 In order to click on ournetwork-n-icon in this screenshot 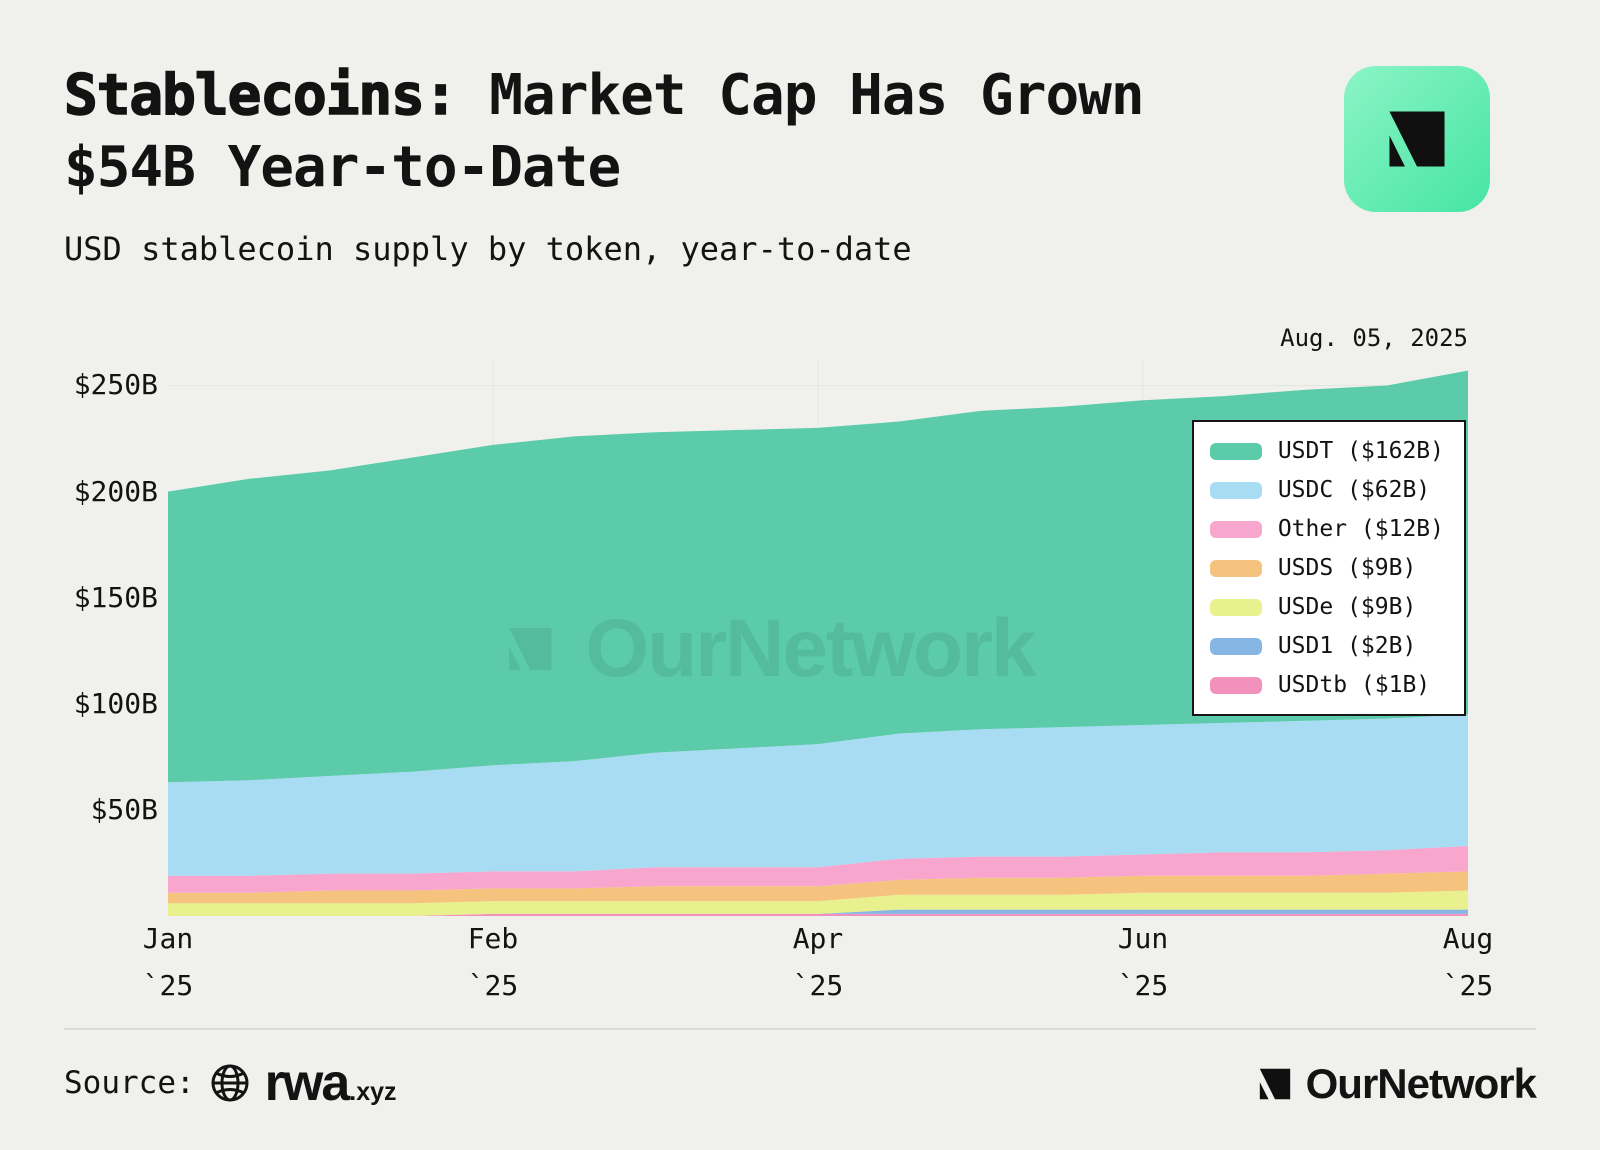, I will do `click(1417, 139)`.